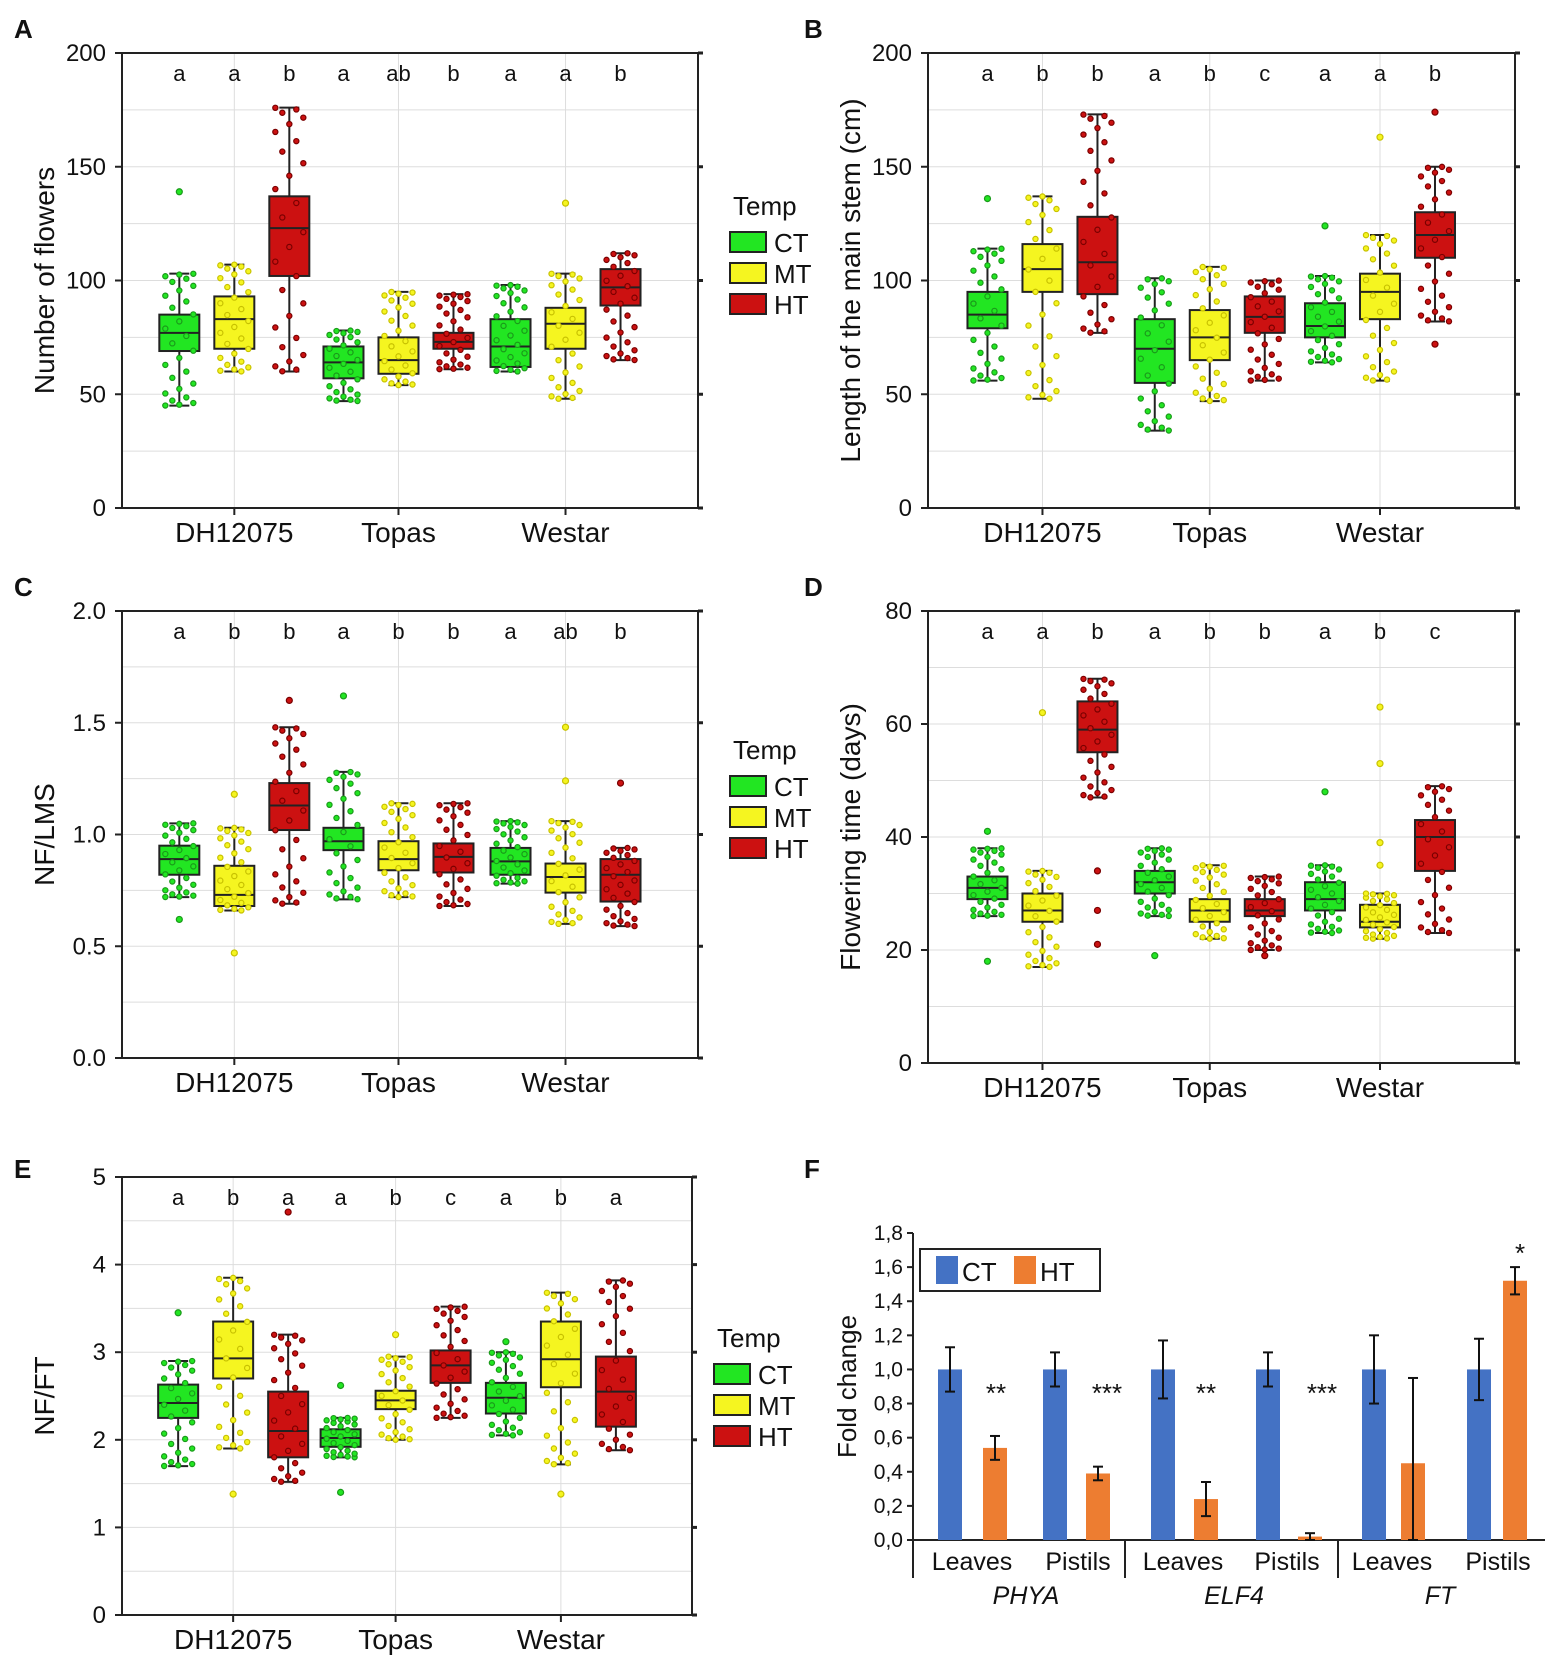  Describe the element at coordinates (1325, 631) in the screenshot. I see `significance-letter: a` at that location.